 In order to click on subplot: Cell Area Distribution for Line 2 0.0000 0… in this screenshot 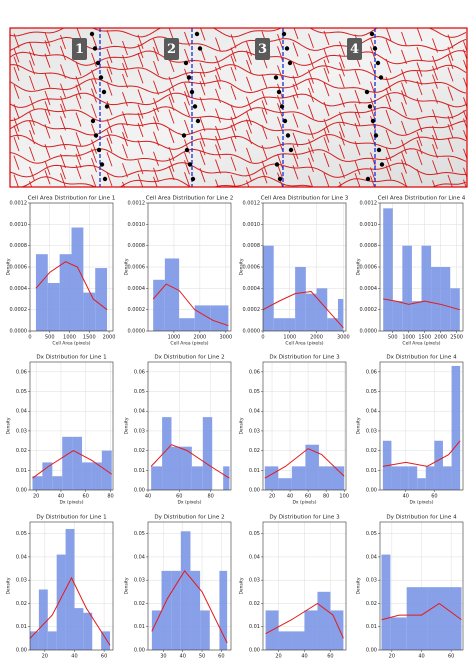, I will do `click(179, 271)`.